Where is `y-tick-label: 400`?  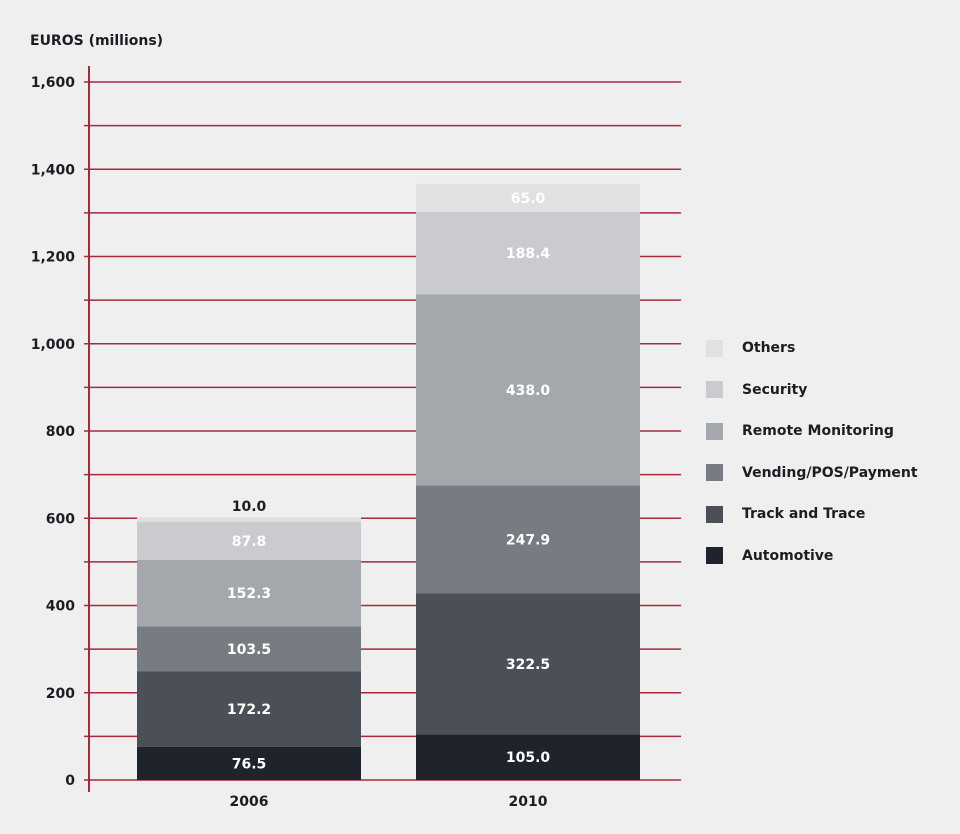 y-tick-label: 400 is located at coordinates (60, 607).